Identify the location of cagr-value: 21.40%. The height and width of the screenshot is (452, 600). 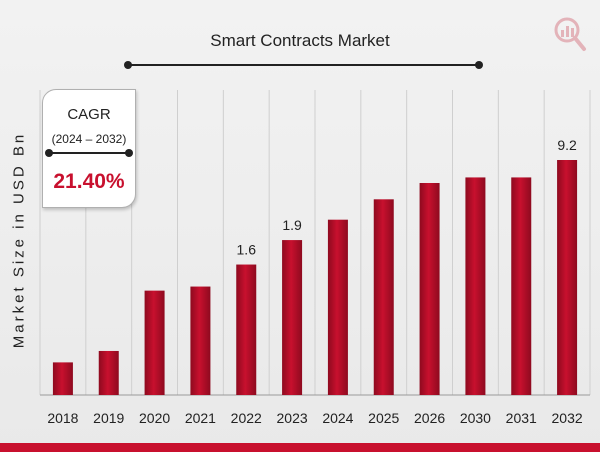
(89, 181).